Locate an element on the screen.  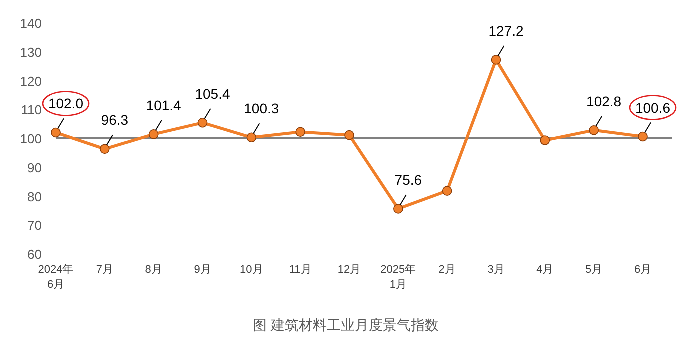
x-tick-label: 10月 is located at coordinates (252, 270).